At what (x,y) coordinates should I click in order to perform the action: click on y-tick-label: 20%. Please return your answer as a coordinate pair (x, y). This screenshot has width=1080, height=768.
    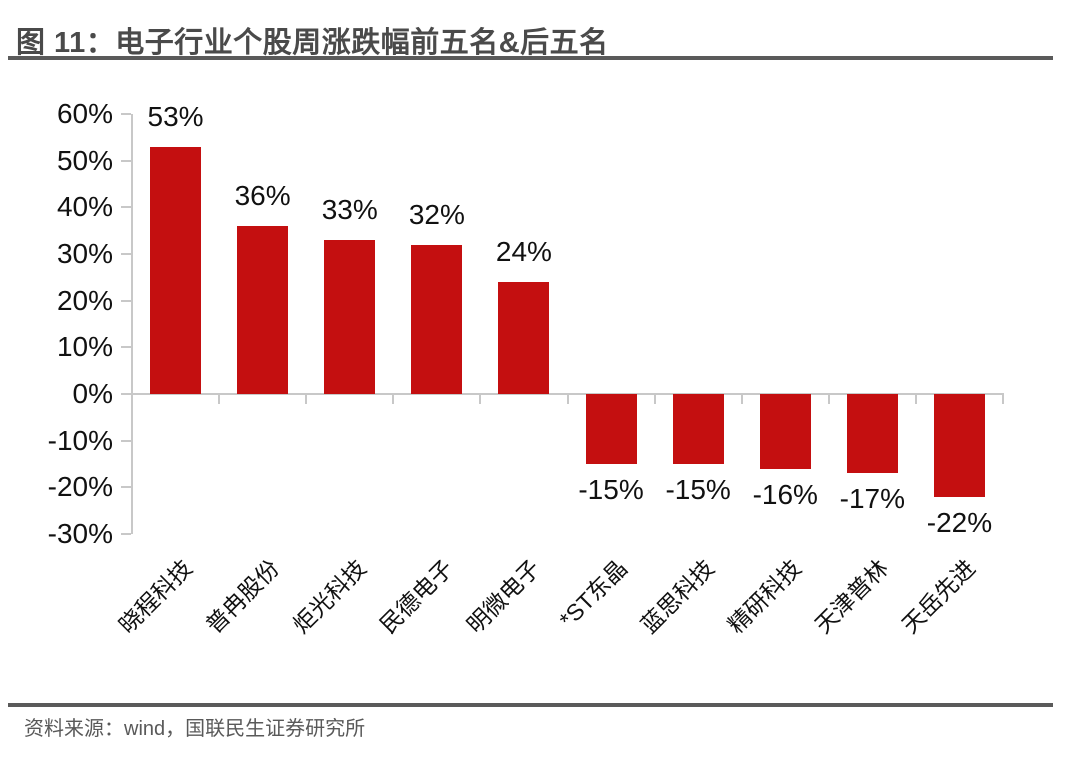
    Looking at the image, I should click on (84, 300).